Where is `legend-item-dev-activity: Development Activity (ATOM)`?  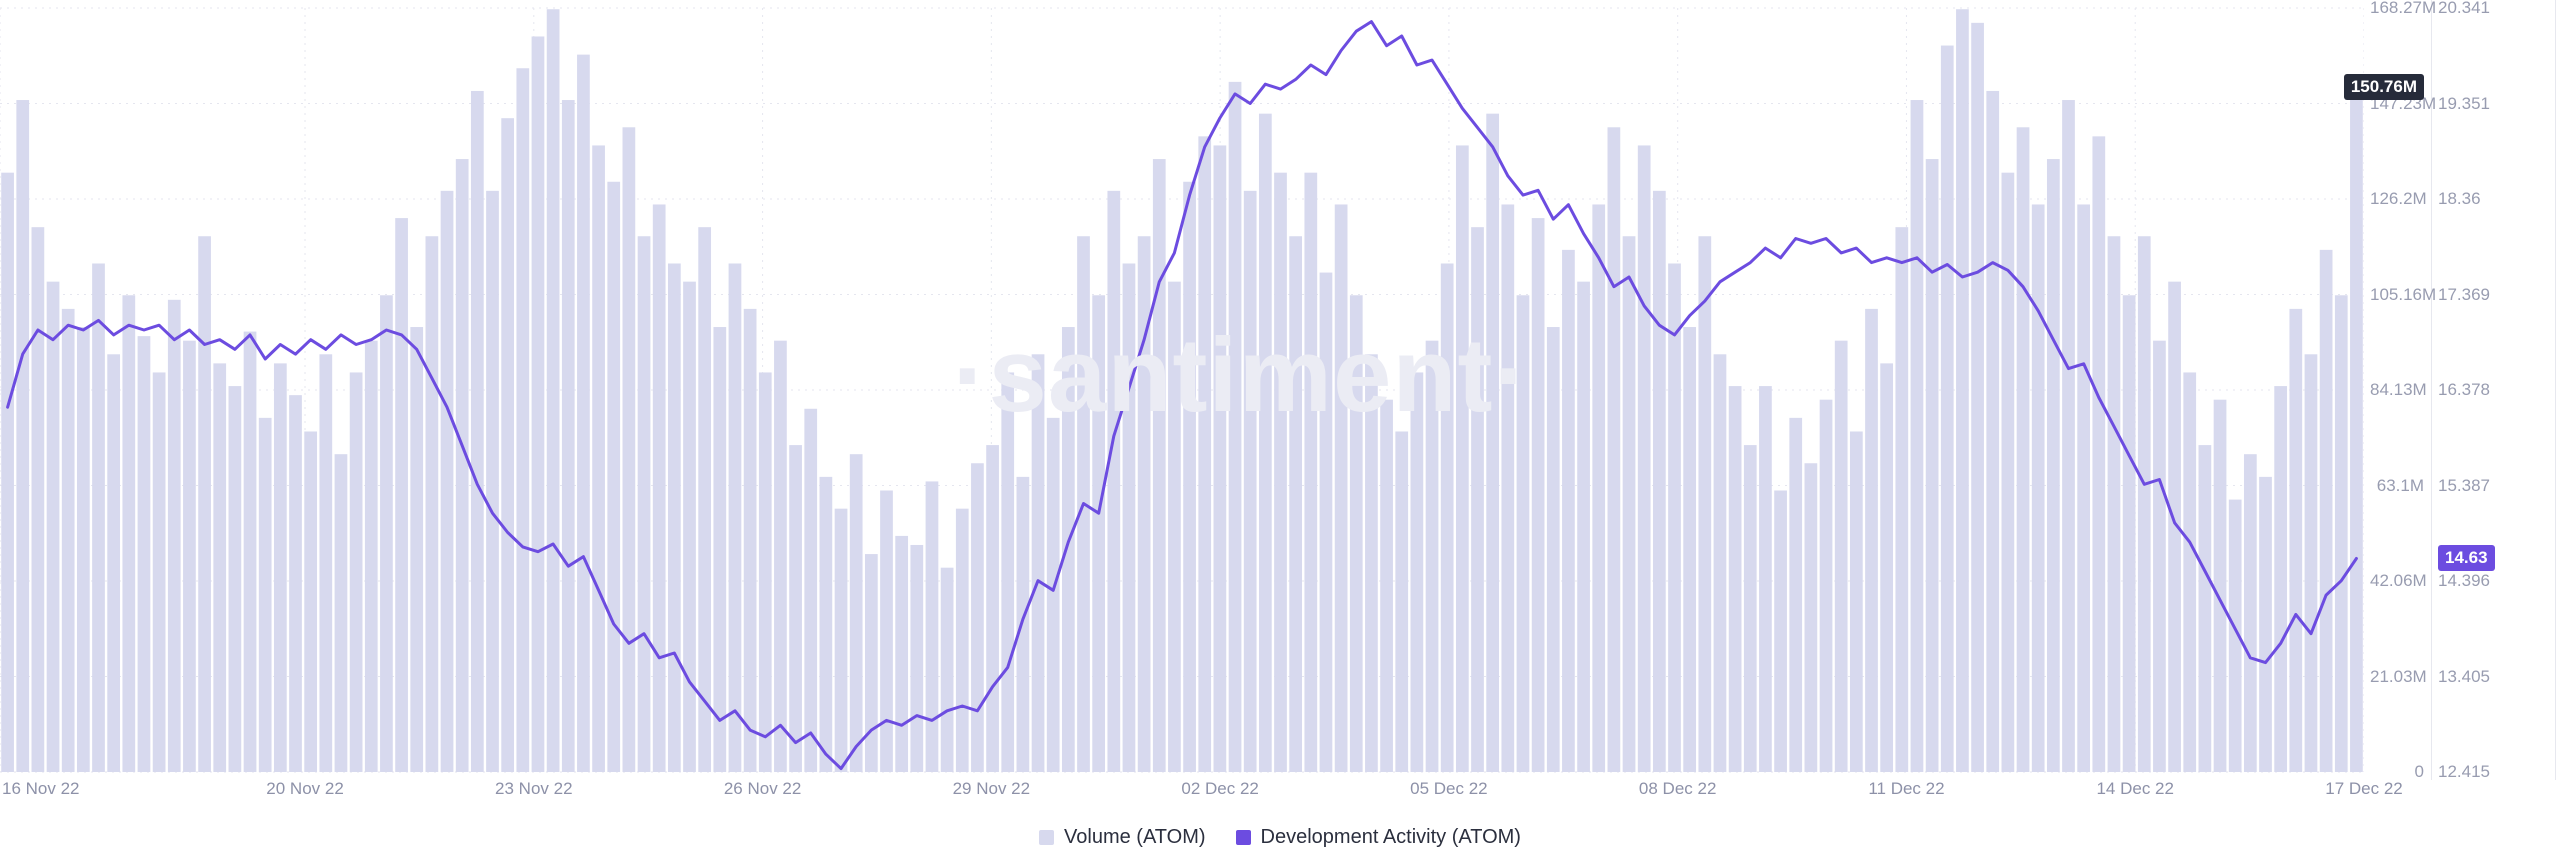 legend-item-dev-activity: Development Activity (ATOM) is located at coordinates (1378, 837).